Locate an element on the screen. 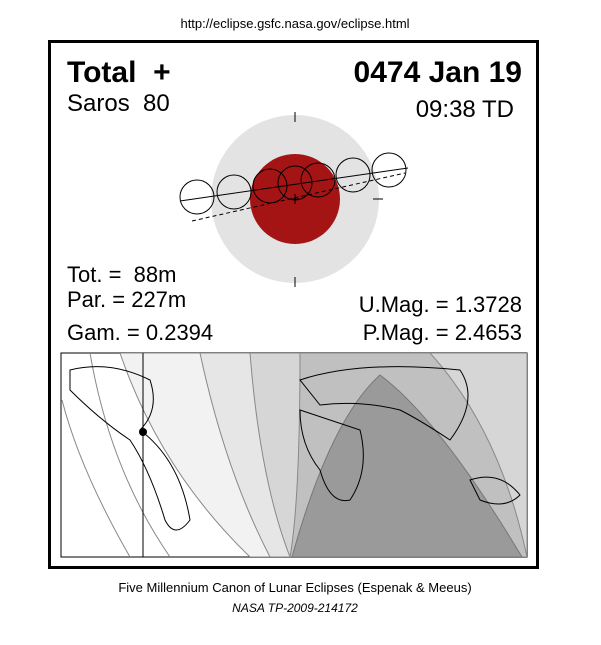 The height and width of the screenshot is (645, 601). eclipse-type: Total + is located at coordinates (119, 72).